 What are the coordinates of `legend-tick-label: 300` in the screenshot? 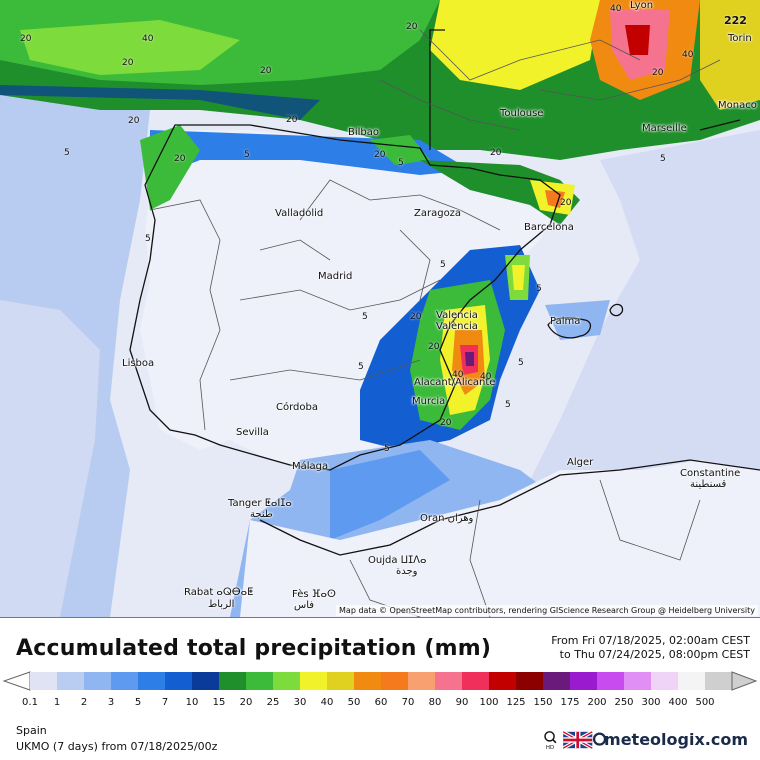 It's located at (651, 702).